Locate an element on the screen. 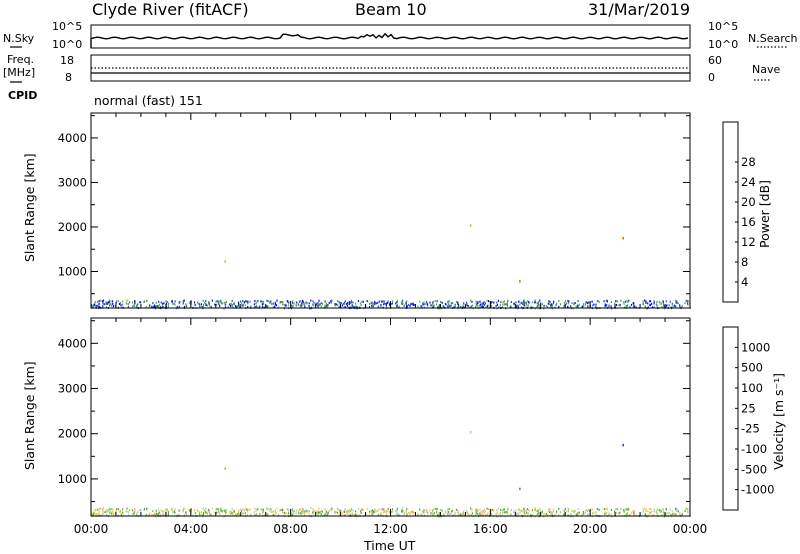 The height and width of the screenshot is (554, 800). velocity-colorbar-tick-label: 25 is located at coordinates (748, 408).